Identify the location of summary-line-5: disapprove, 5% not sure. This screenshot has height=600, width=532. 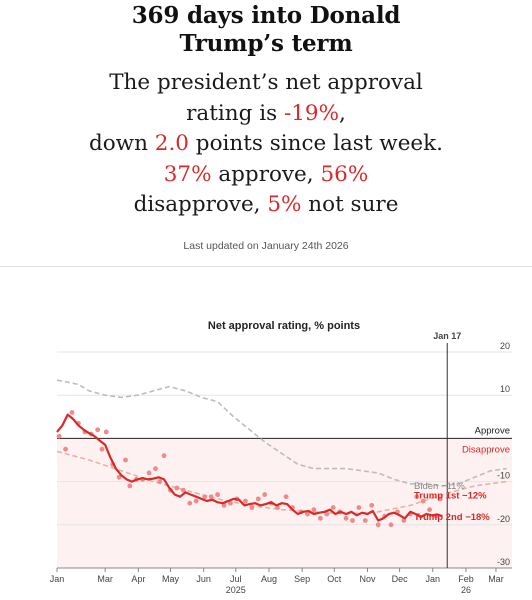
(266, 205).